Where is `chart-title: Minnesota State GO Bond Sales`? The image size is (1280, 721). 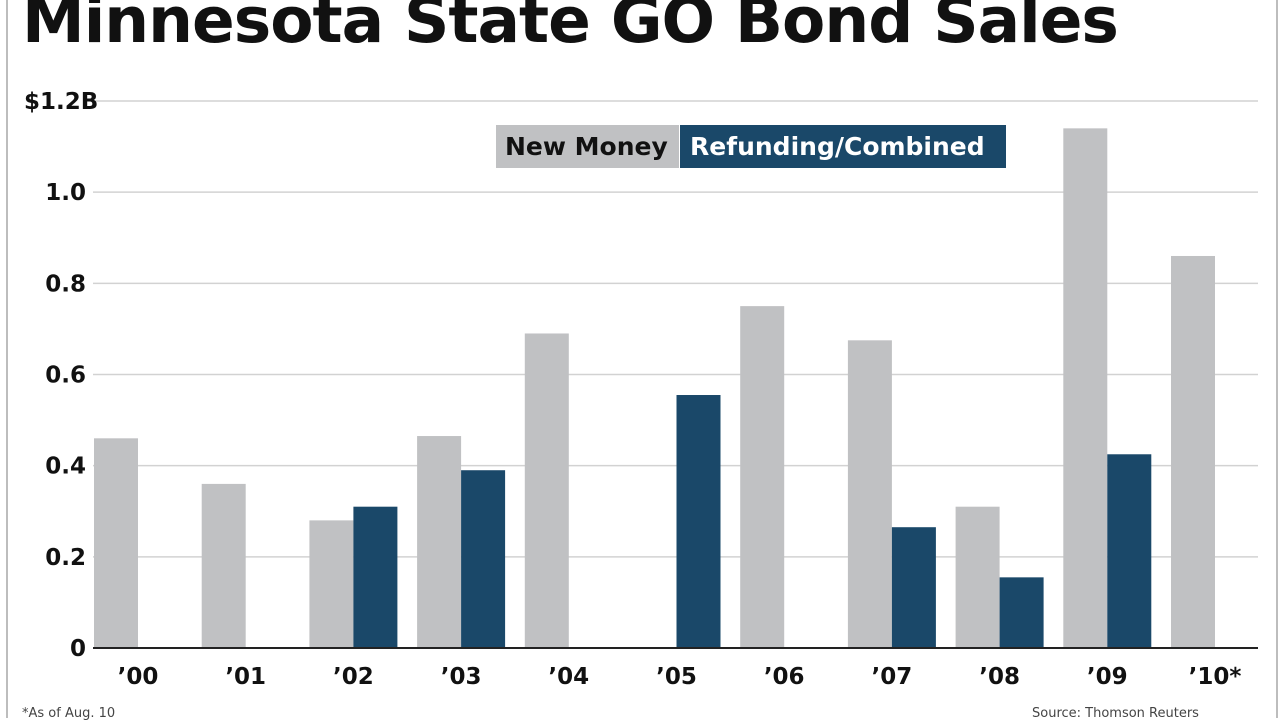
chart-title: Minnesota State GO Bond Sales is located at coordinates (570, 28).